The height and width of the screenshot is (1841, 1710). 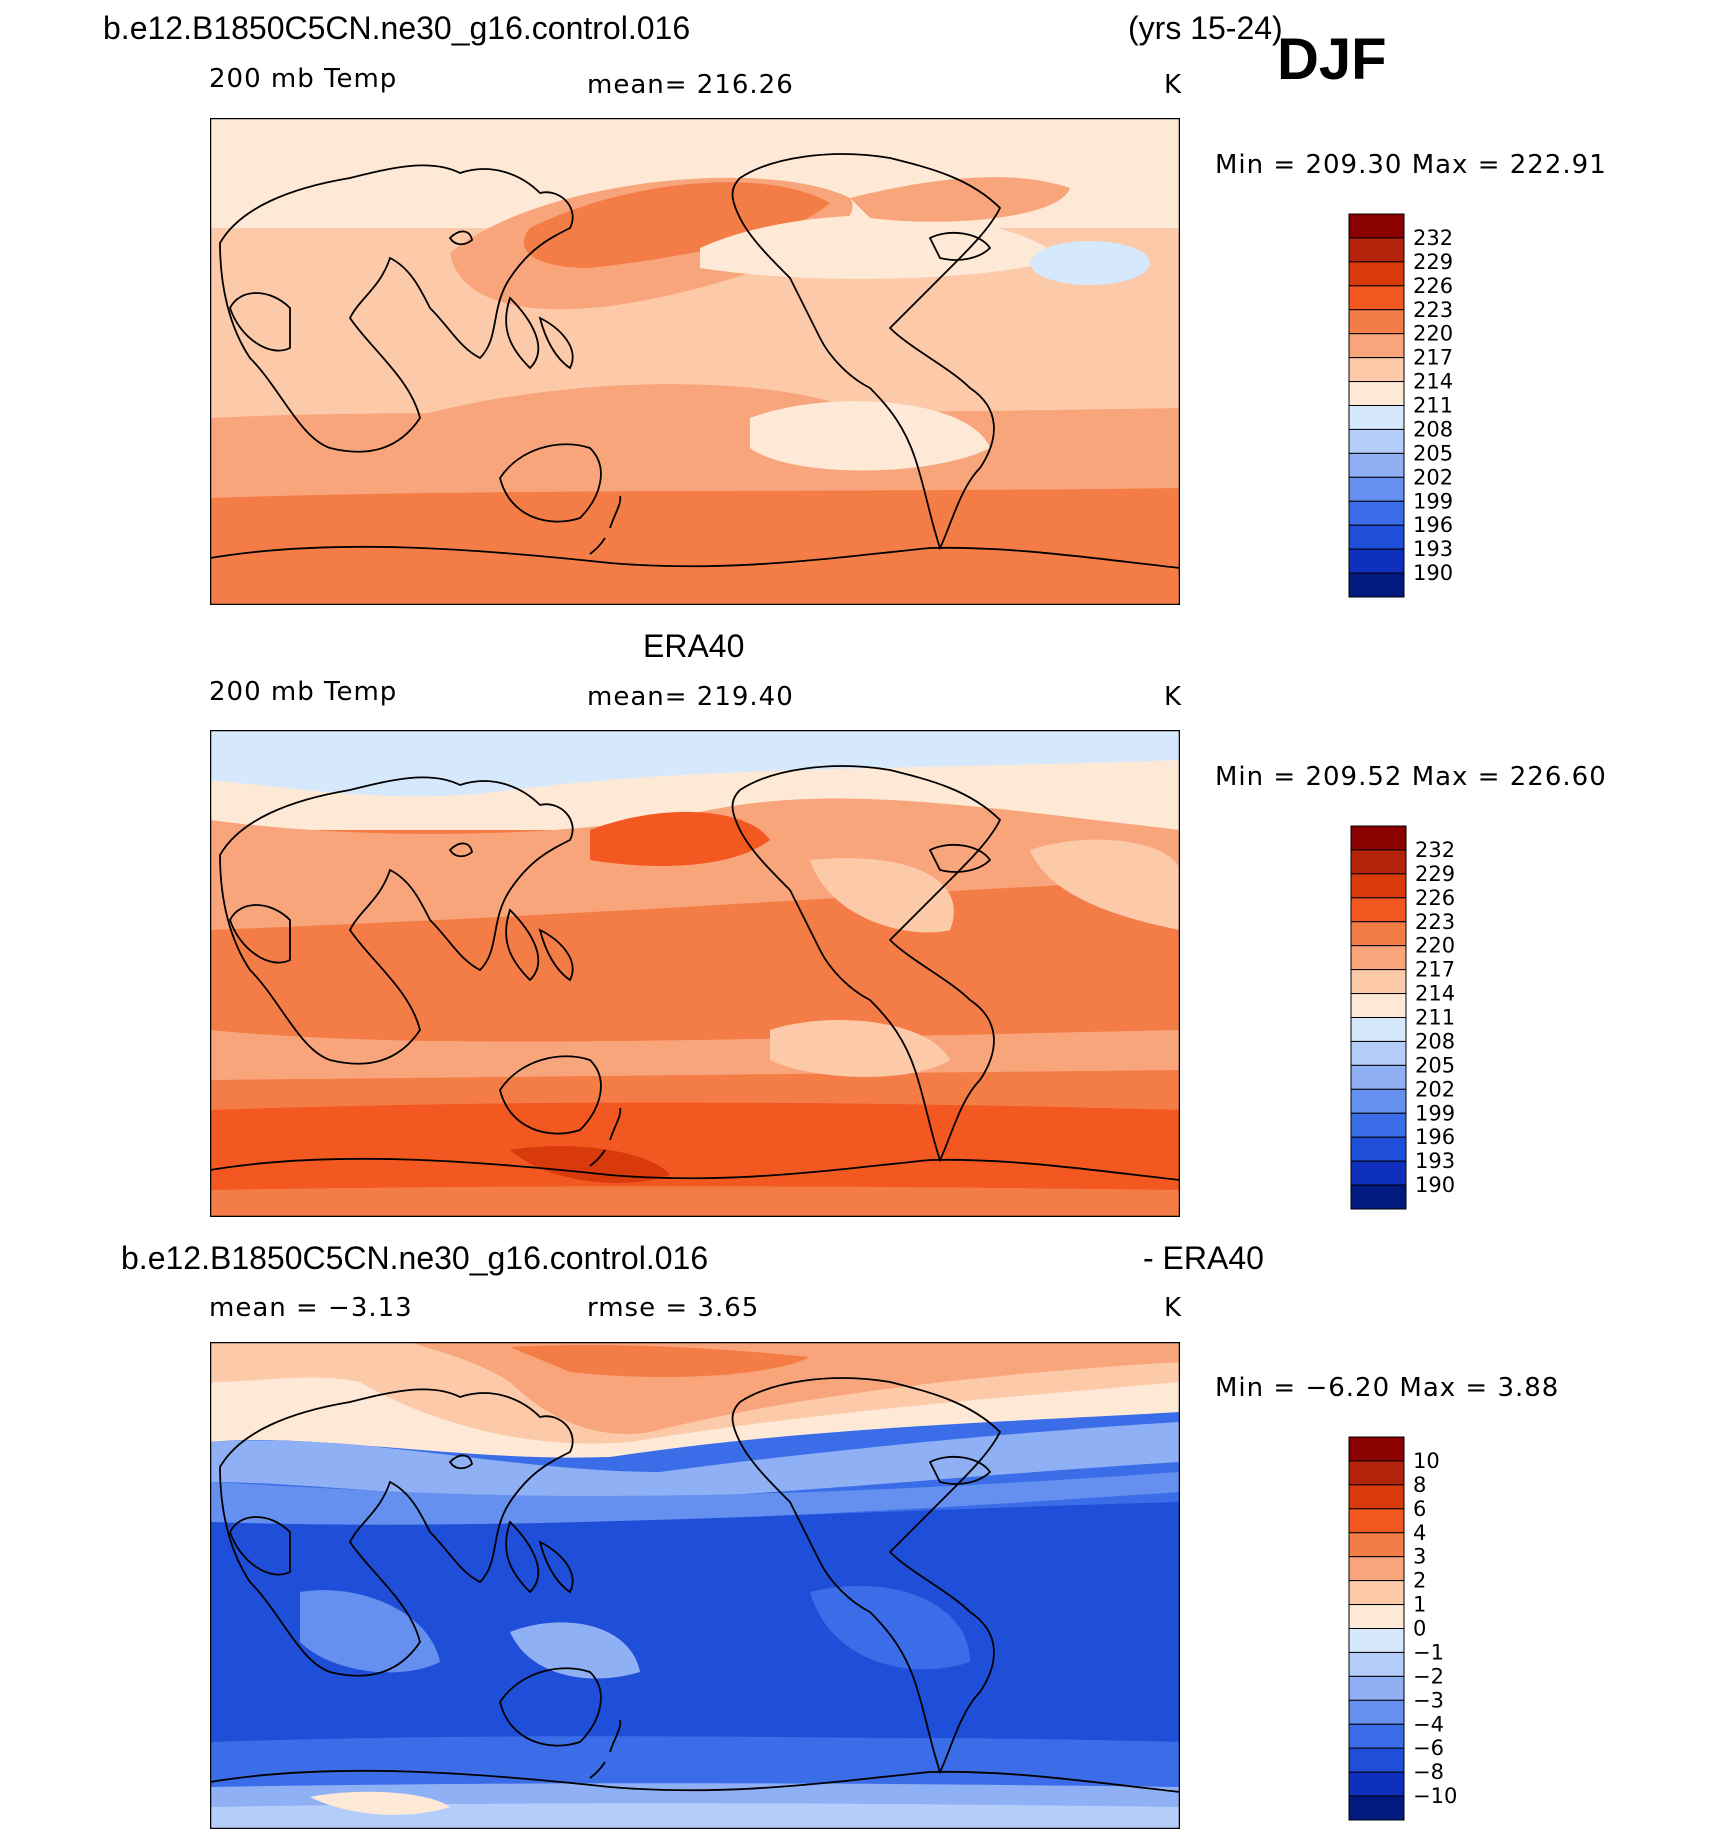 What do you see at coordinates (1205, 28) in the screenshot?
I see `years-label: (yrs 15-24)` at bounding box center [1205, 28].